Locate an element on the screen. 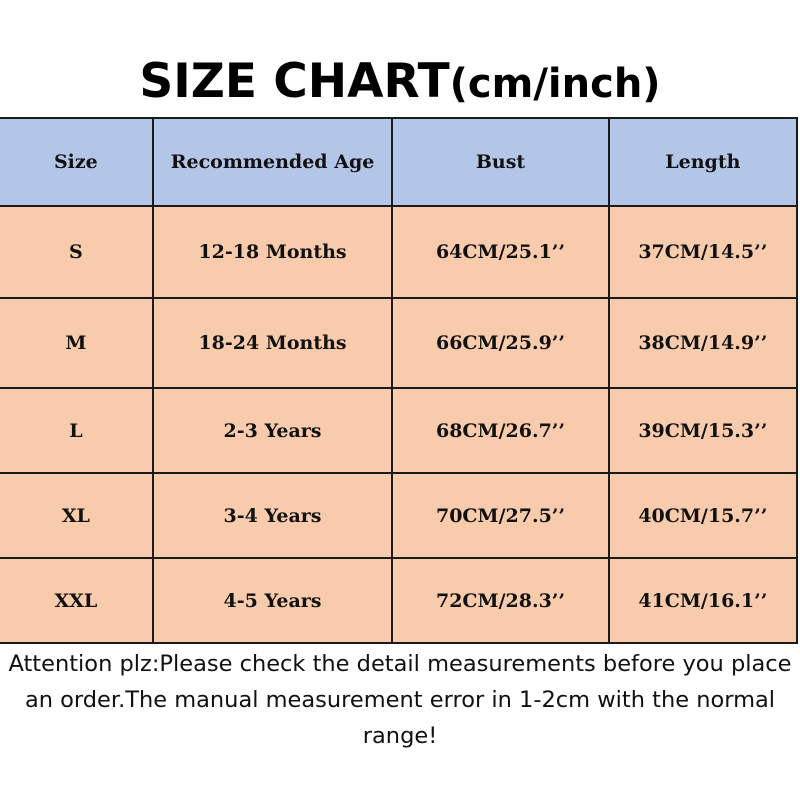 Image resolution: width=800 pixels, height=800 pixels. table-header-row: Size Recommended Age Bust Length is located at coordinates (399, 162).